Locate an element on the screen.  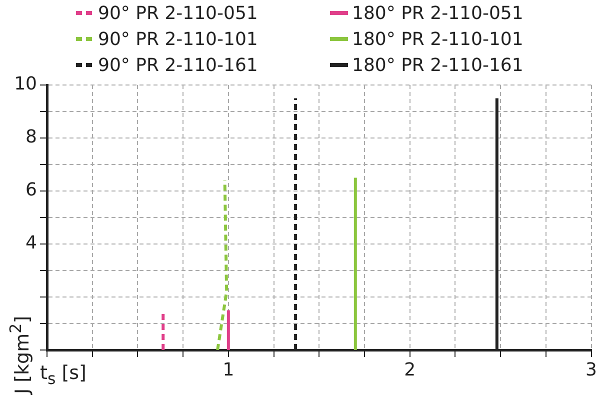
legend-label: 90° PR 2-110-051 is located at coordinates (178, 13).